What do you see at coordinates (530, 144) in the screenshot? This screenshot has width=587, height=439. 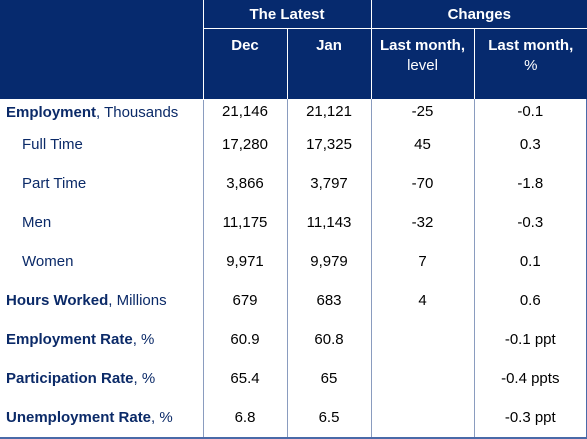 I see `cell-last-month-pct: 0.3` at bounding box center [530, 144].